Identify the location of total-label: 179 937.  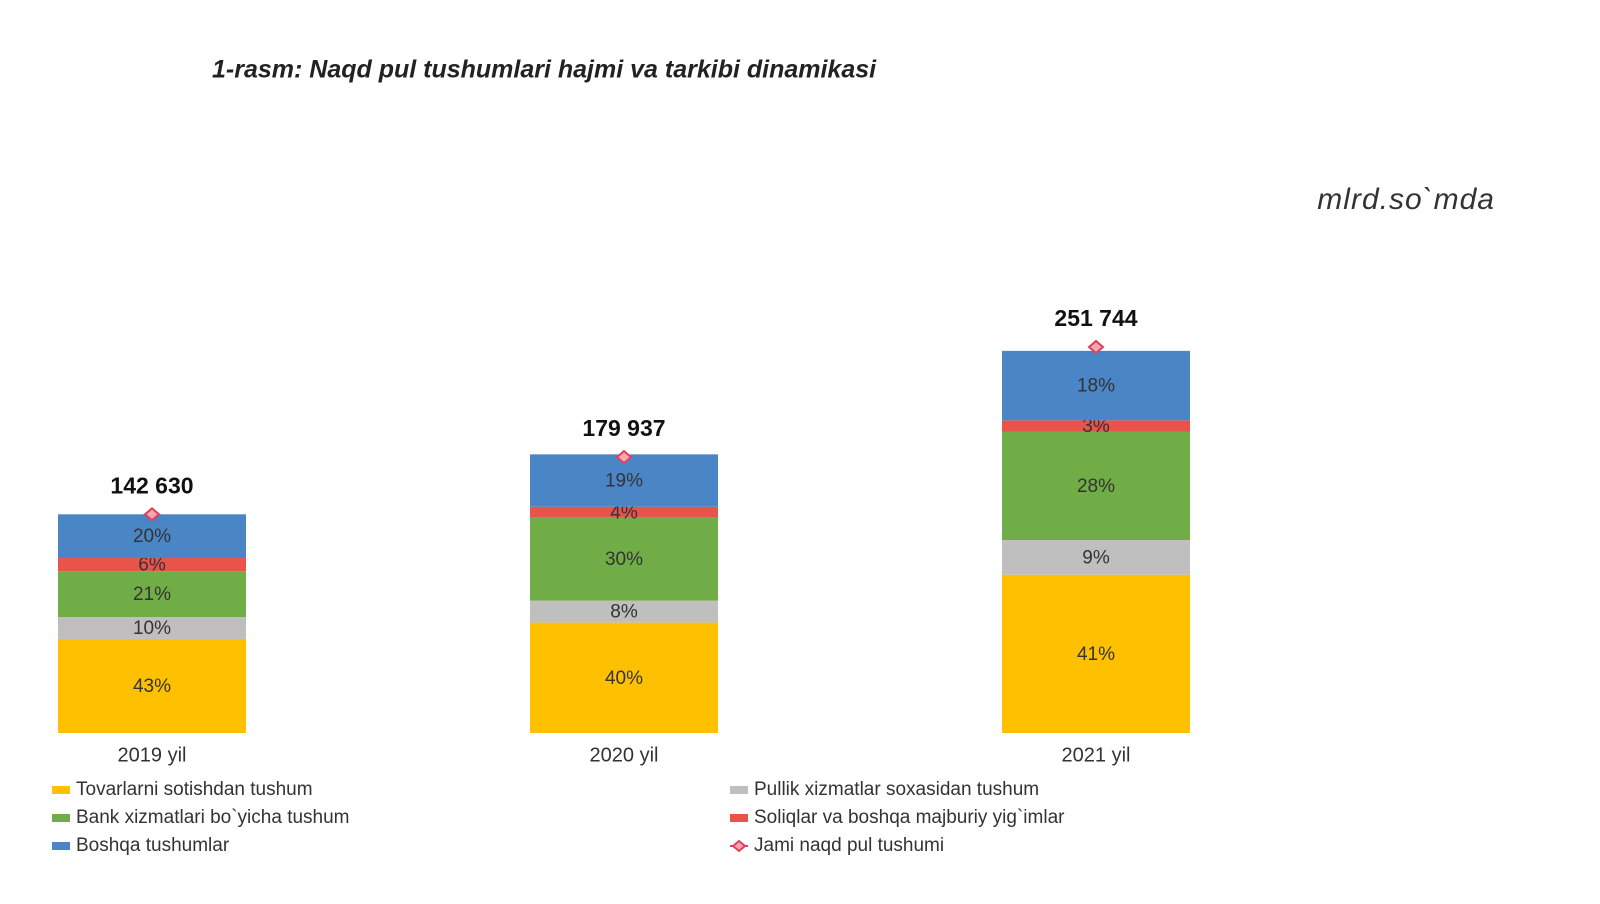
(623, 428).